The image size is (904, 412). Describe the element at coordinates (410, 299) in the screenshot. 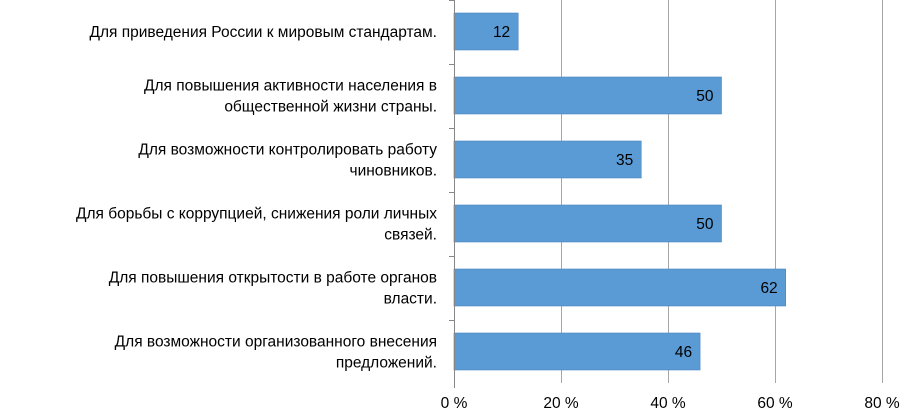

I see `category-label-line: власти.` at that location.